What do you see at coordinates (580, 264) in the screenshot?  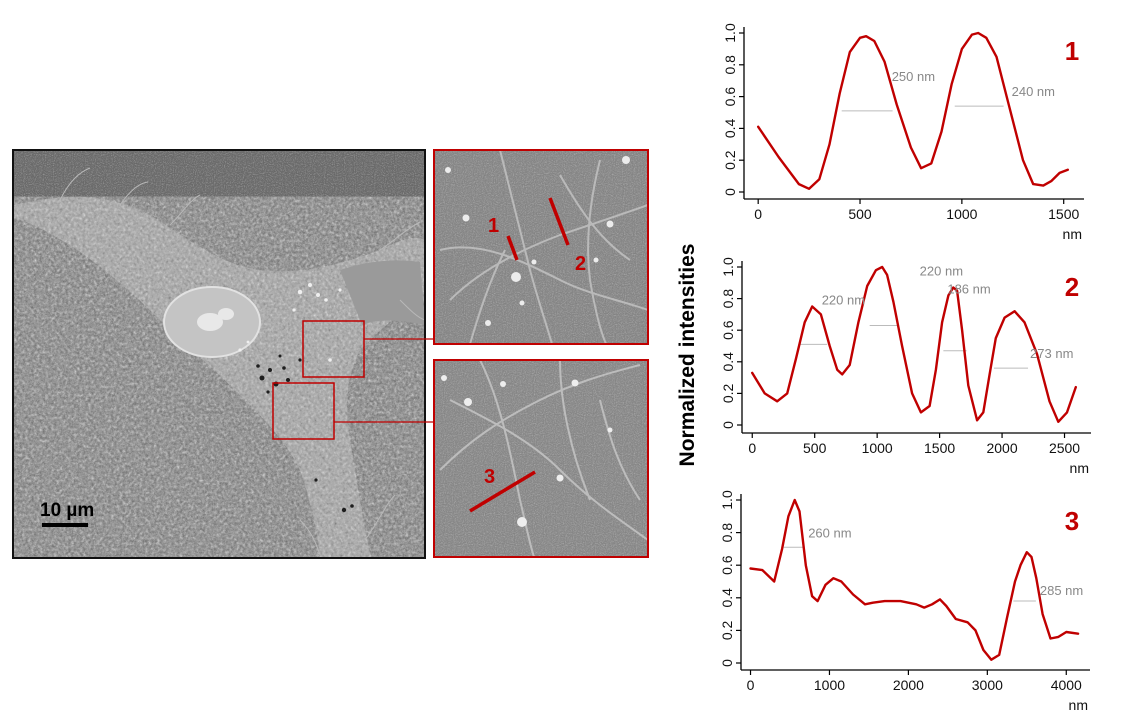 I see `profile-label-2: 2` at bounding box center [580, 264].